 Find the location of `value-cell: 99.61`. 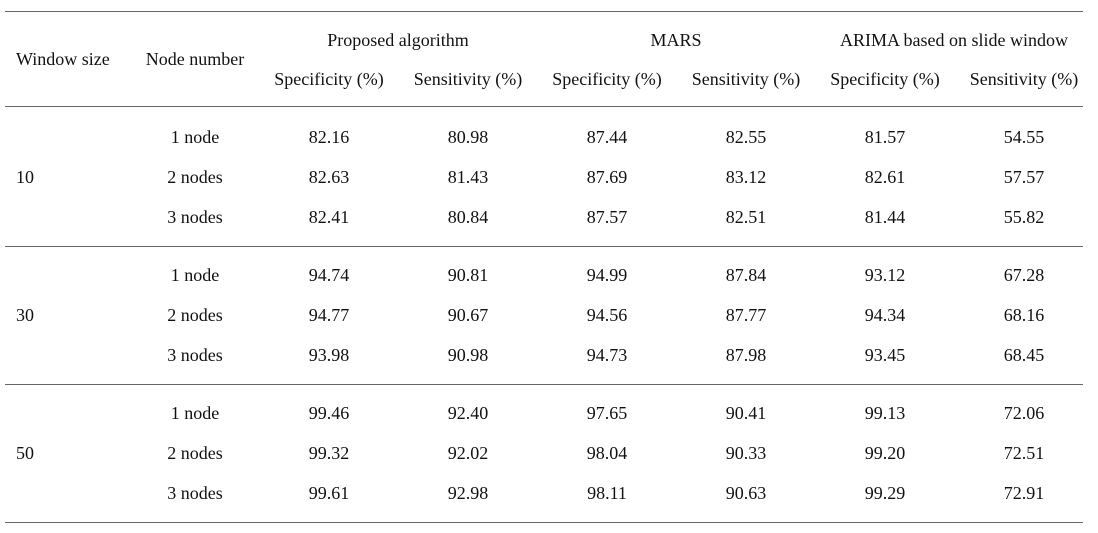

value-cell: 99.61 is located at coordinates (329, 493).